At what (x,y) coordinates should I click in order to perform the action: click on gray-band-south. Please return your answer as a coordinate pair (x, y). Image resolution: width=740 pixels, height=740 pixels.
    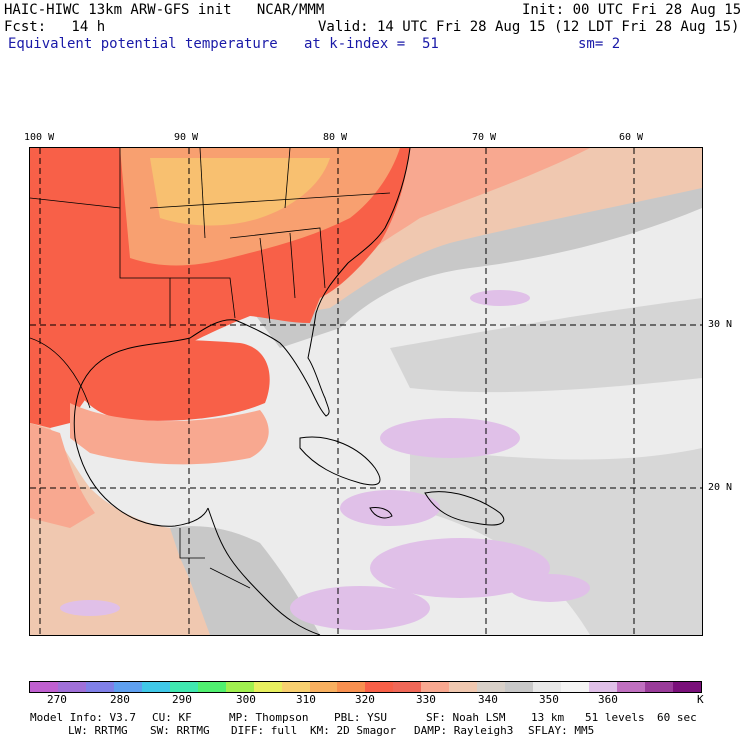
    Looking at the image, I should click on (556, 541).